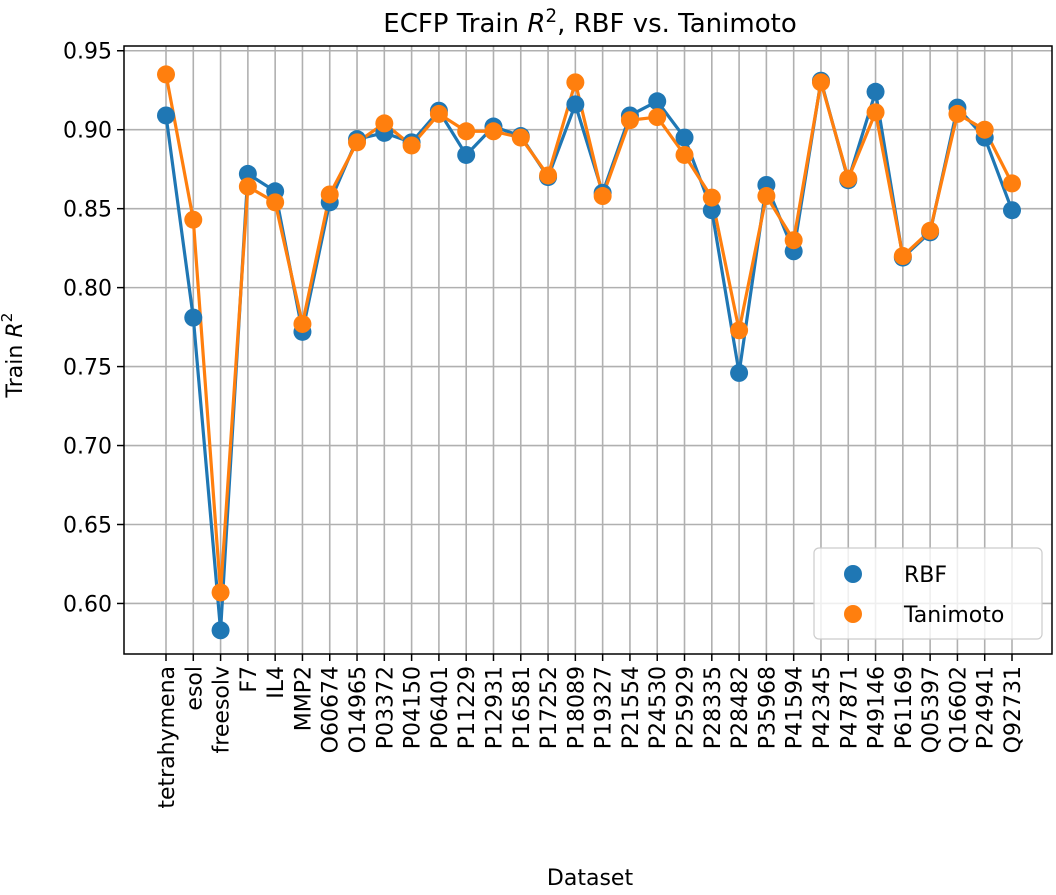  Describe the element at coordinates (686, 707) in the screenshot. I see `x-tick-label: P25929` at that location.